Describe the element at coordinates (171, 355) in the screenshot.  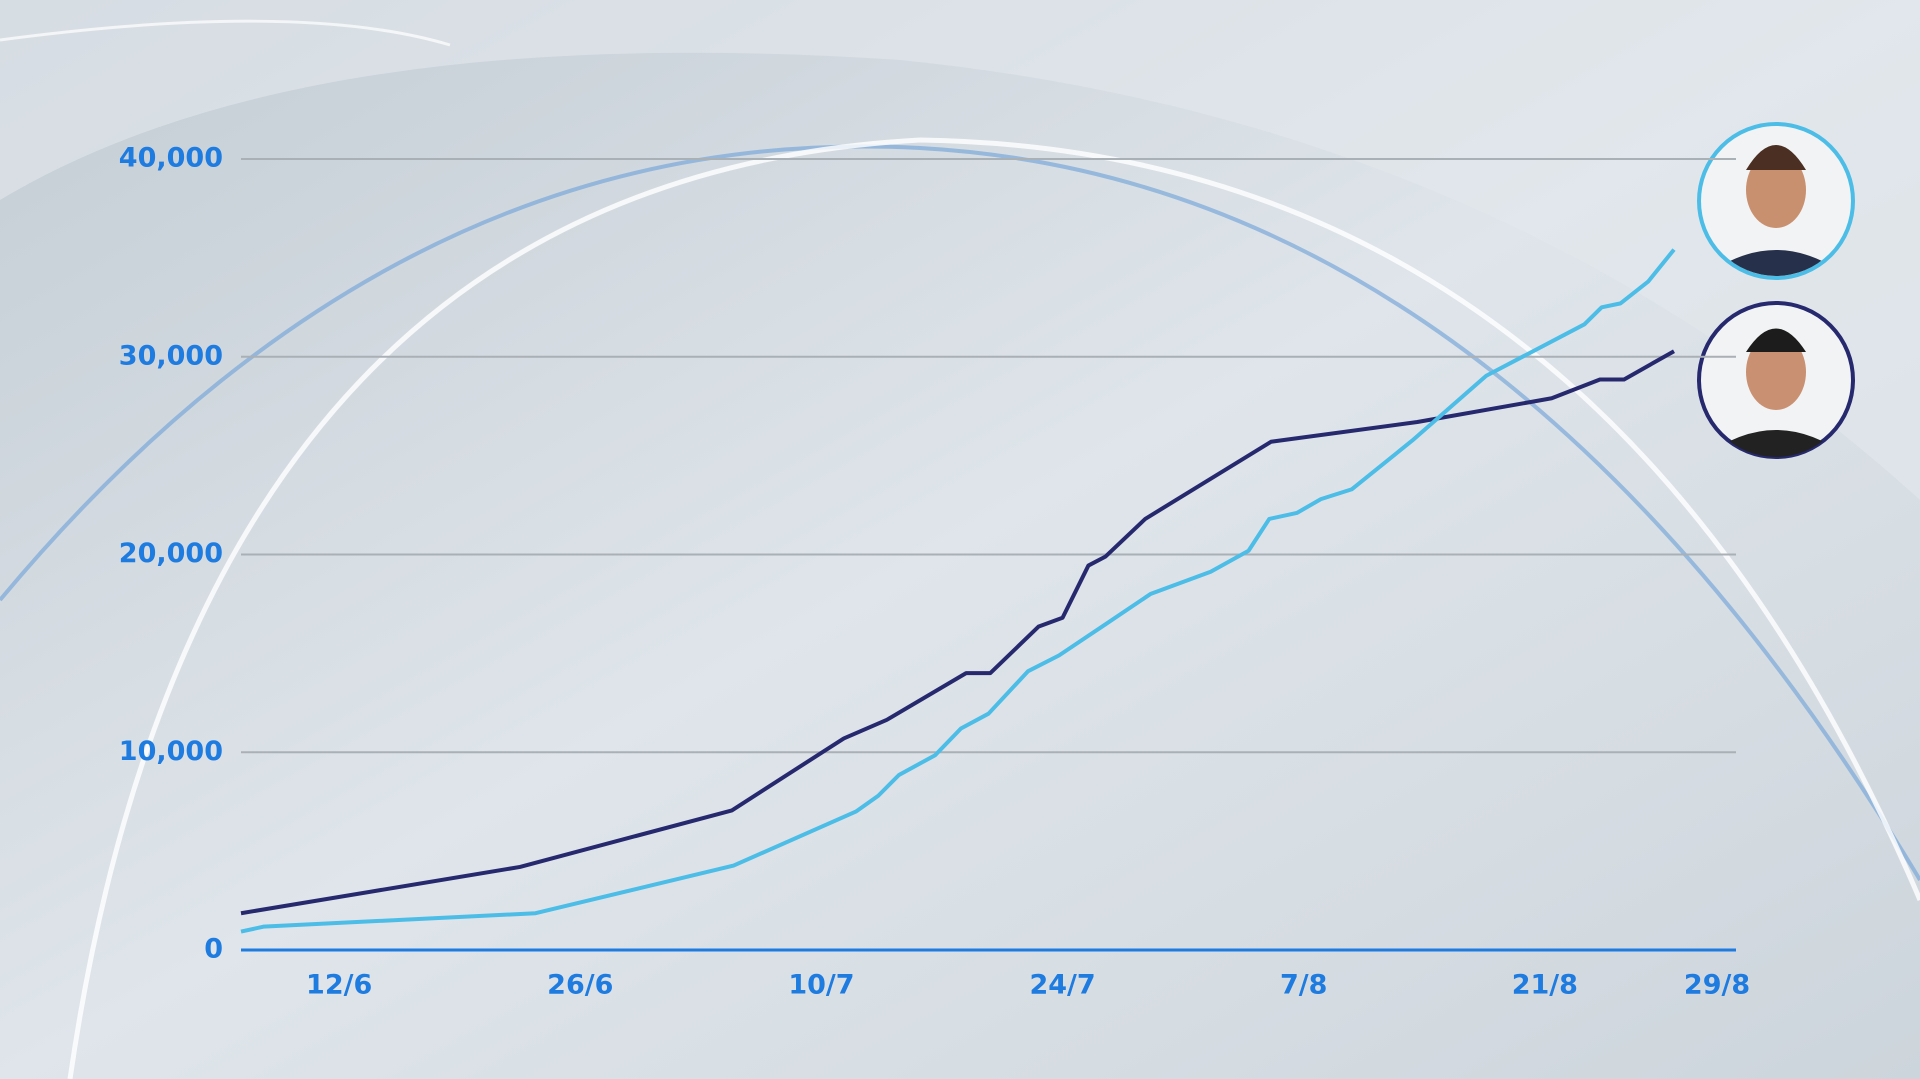
I see `y-tick-label: 30,000` at that location.